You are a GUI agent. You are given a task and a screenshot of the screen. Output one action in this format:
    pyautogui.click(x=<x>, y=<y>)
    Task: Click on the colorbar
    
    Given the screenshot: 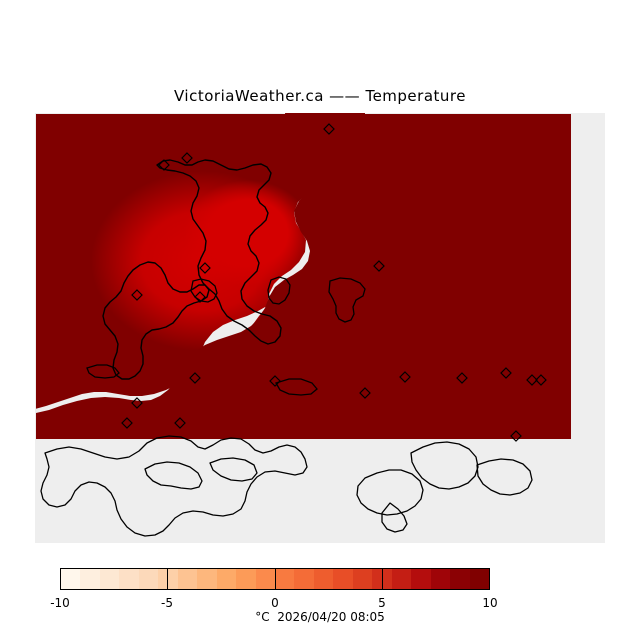 What is the action you would take?
    pyautogui.click(x=275, y=579)
    